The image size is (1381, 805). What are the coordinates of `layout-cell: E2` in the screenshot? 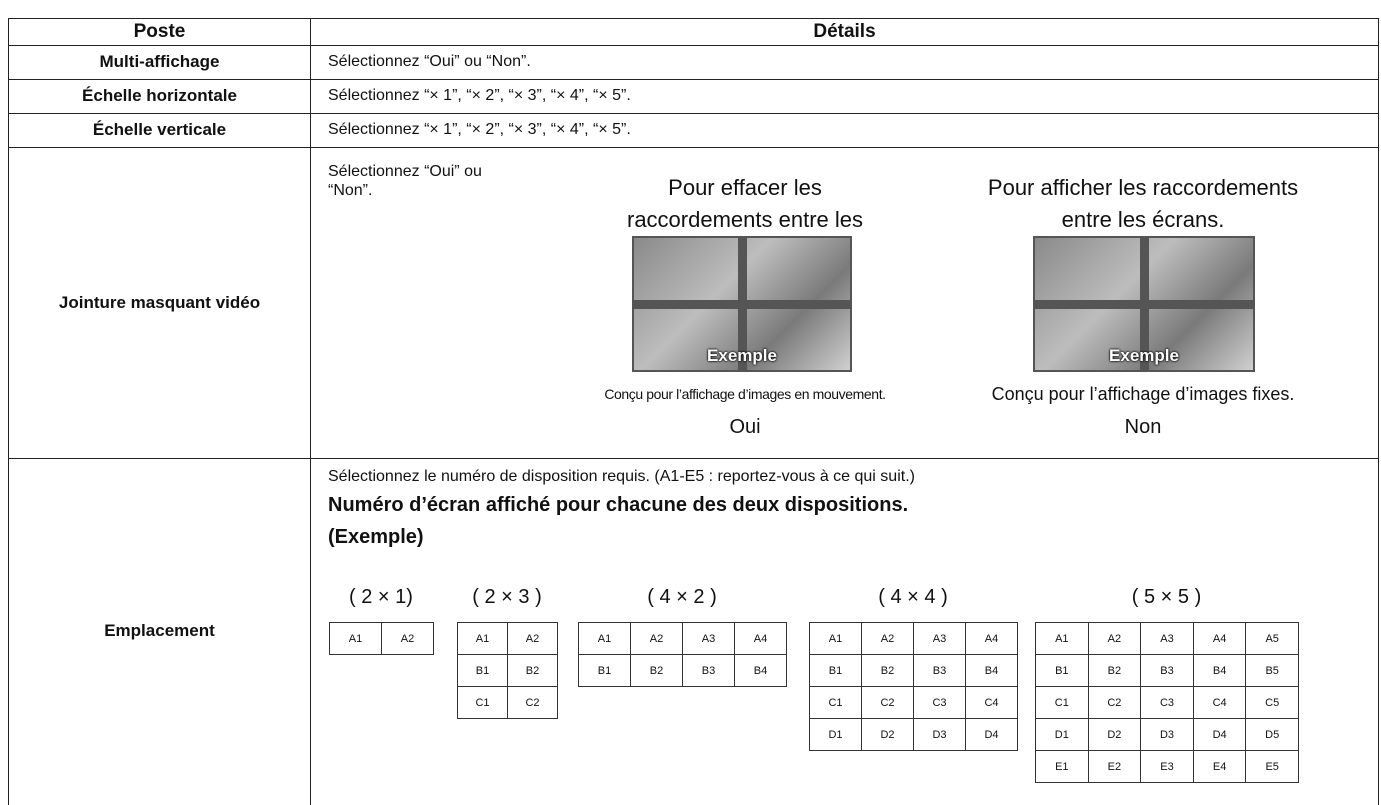 It's located at (1114, 766).